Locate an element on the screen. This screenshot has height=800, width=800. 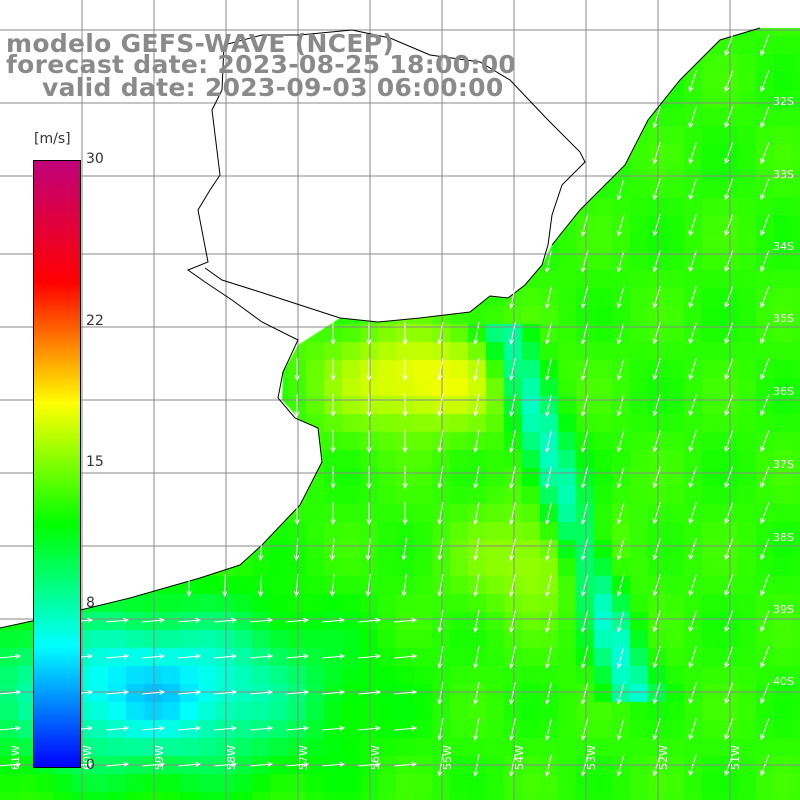
latitude-label: 34S is located at coordinates (783, 246).